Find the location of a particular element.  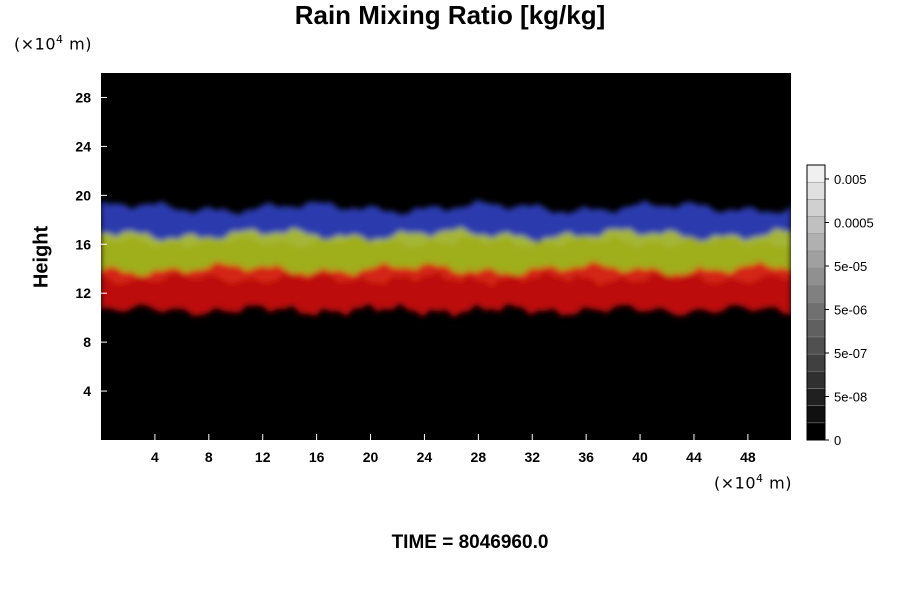

y-axis-ticks: 4 8 12 16 20 24 28 is located at coordinates (91, 244).